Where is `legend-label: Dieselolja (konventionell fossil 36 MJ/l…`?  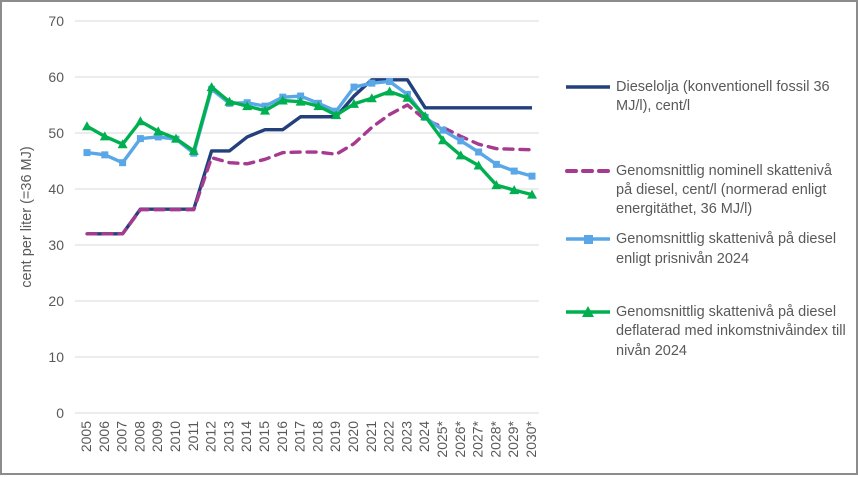 legend-label: Dieselolja (konventionell fossil 36 MJ/l… is located at coordinates (723, 97).